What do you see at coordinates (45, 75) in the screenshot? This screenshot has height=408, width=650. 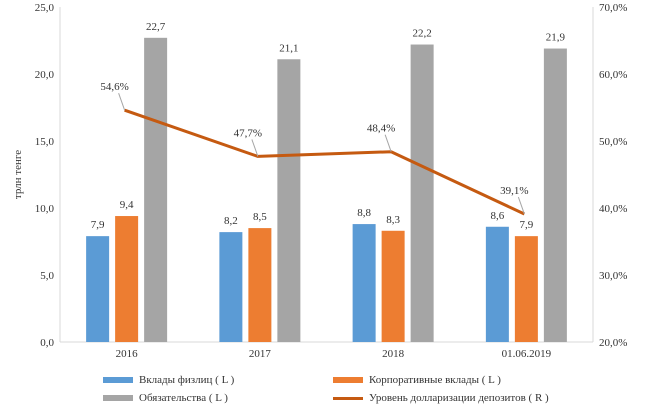 I see `y-tick-label: 20,0` at bounding box center [45, 75].